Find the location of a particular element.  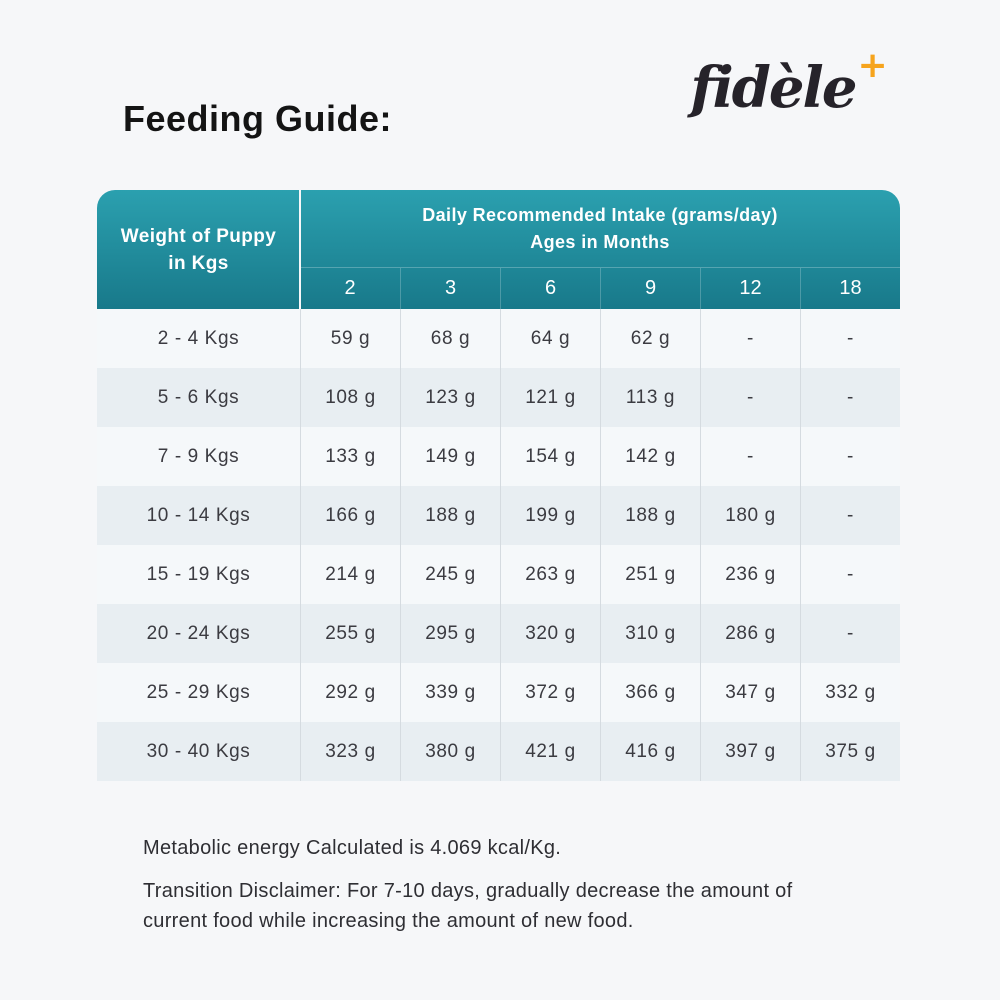

value-cell: 397 g is located at coordinates (750, 751).